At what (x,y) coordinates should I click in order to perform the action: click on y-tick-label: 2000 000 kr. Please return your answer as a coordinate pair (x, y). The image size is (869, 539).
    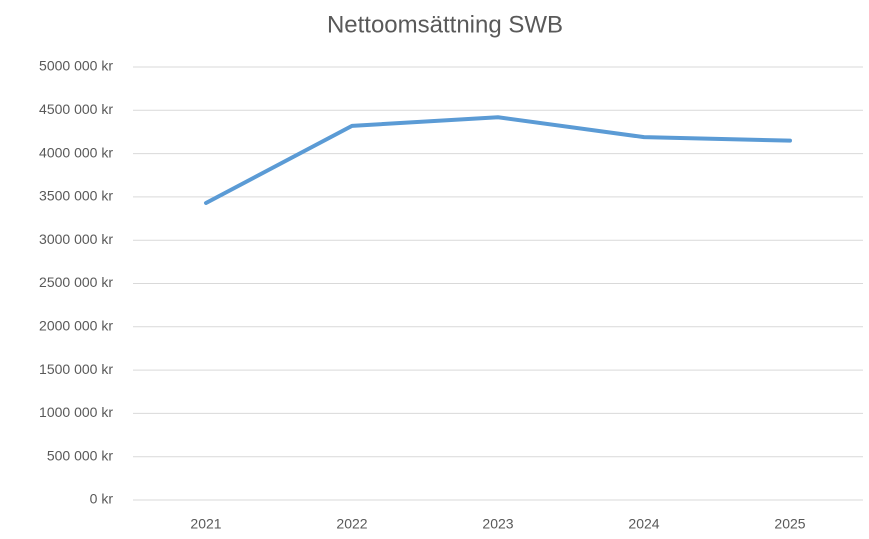
    Looking at the image, I should click on (76, 326).